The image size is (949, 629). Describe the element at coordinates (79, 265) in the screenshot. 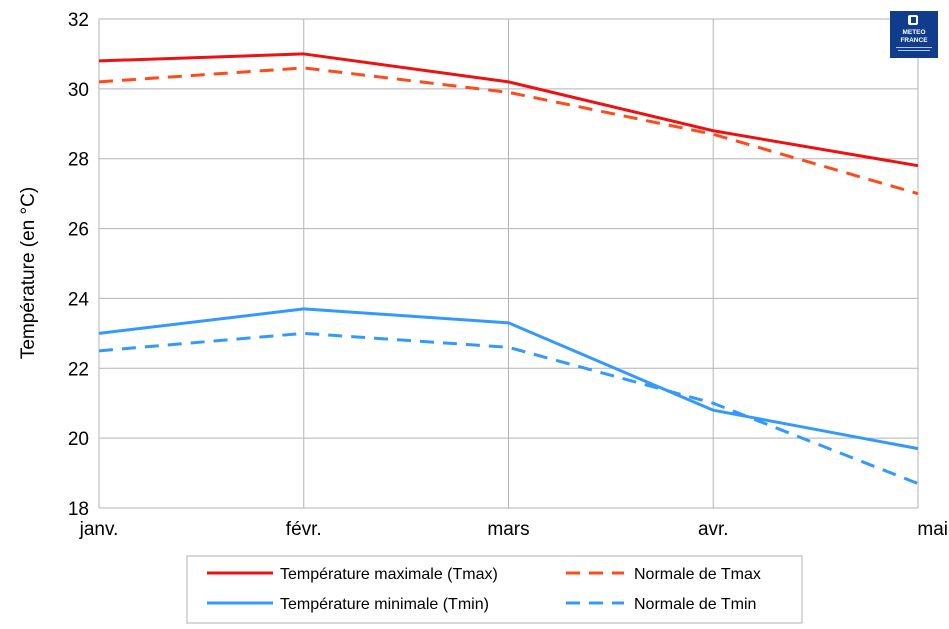

I see `y-axis-ticks: 18 20 22 24 26 28 30 32` at that location.